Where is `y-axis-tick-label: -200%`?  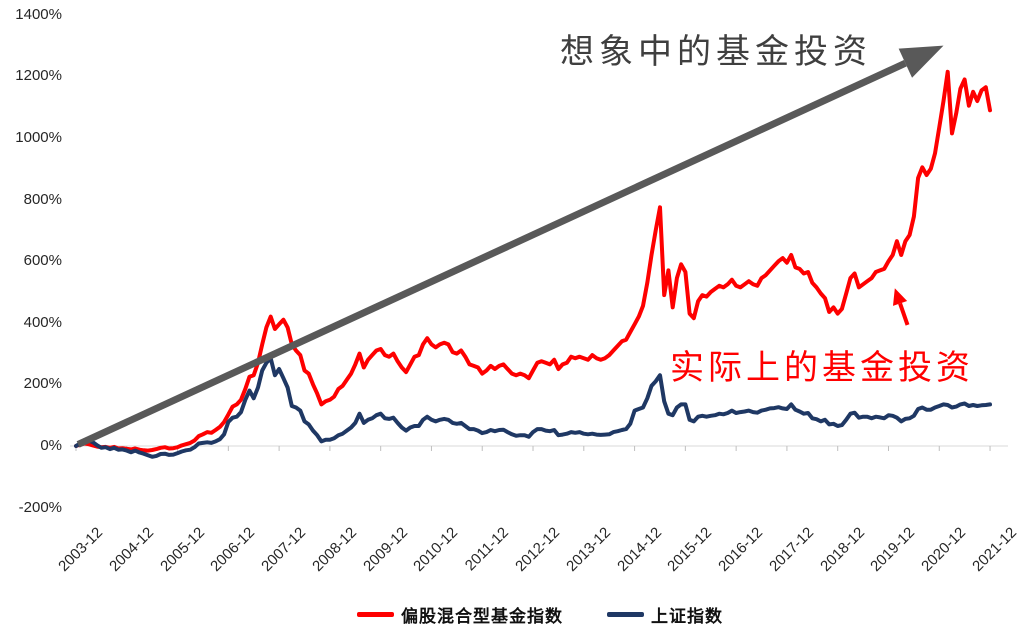 y-axis-tick-label: -200% is located at coordinates (40, 507).